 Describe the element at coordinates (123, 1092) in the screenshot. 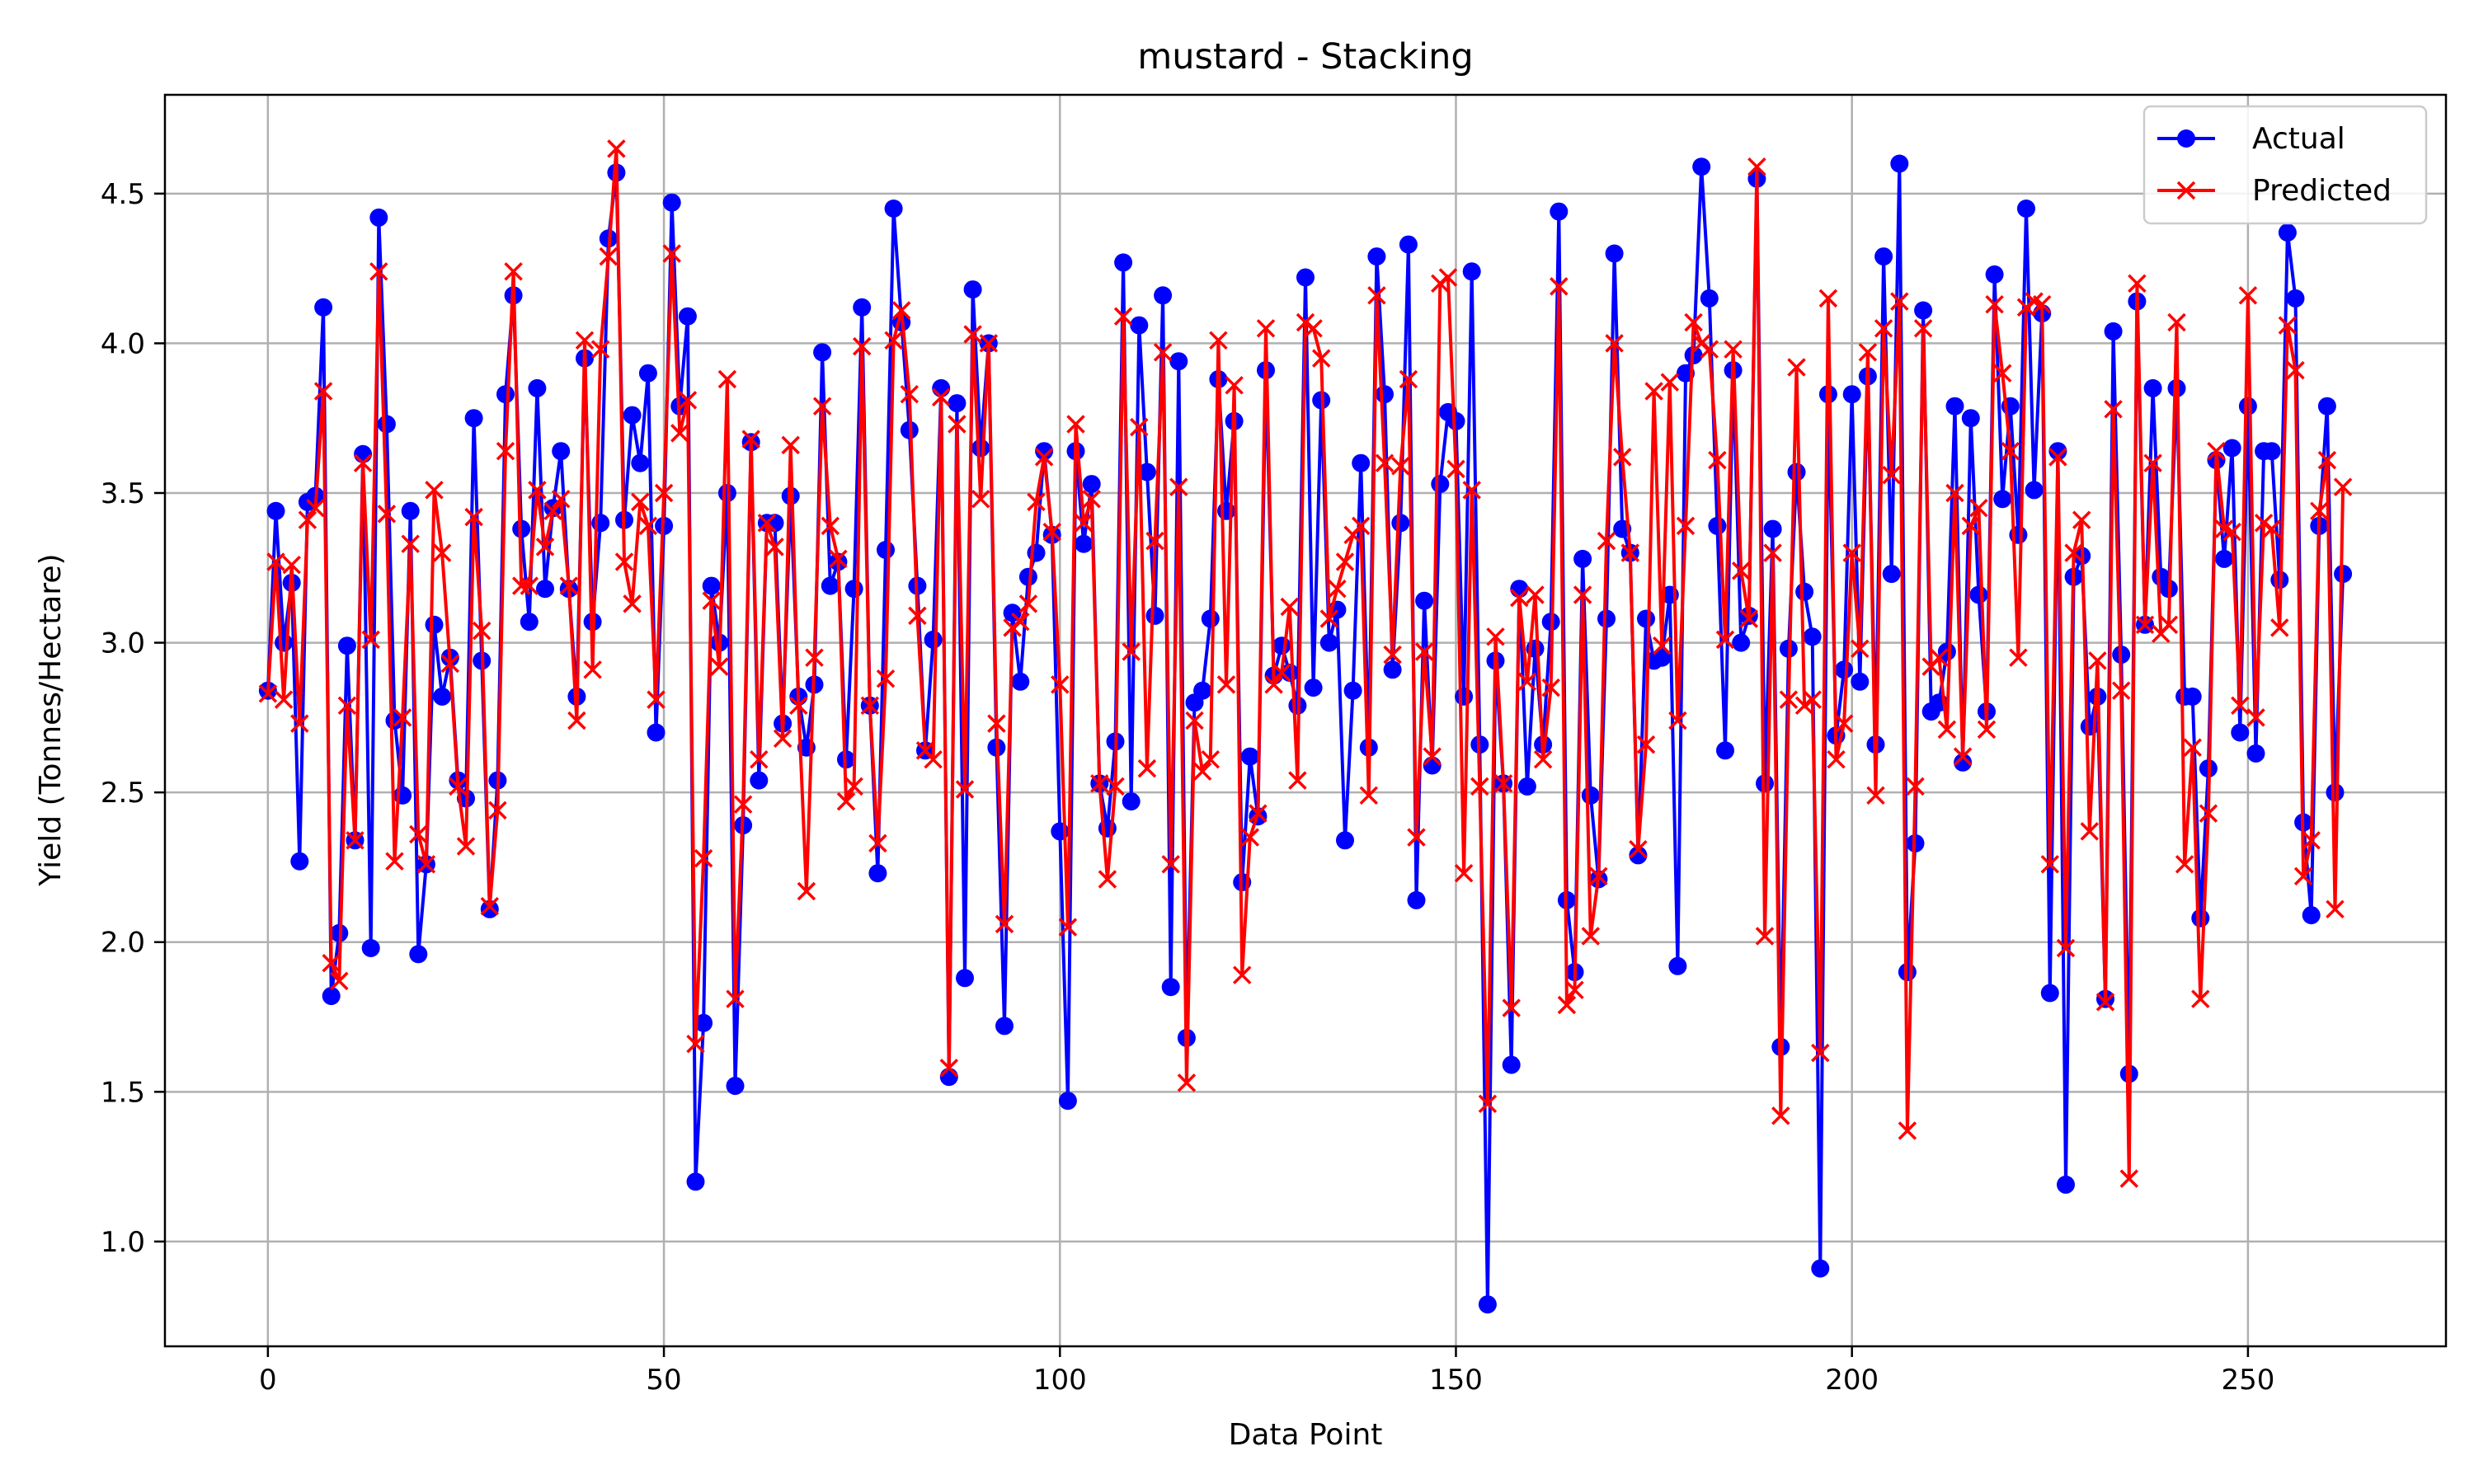

I see `y-tick-label: 1.5` at that location.